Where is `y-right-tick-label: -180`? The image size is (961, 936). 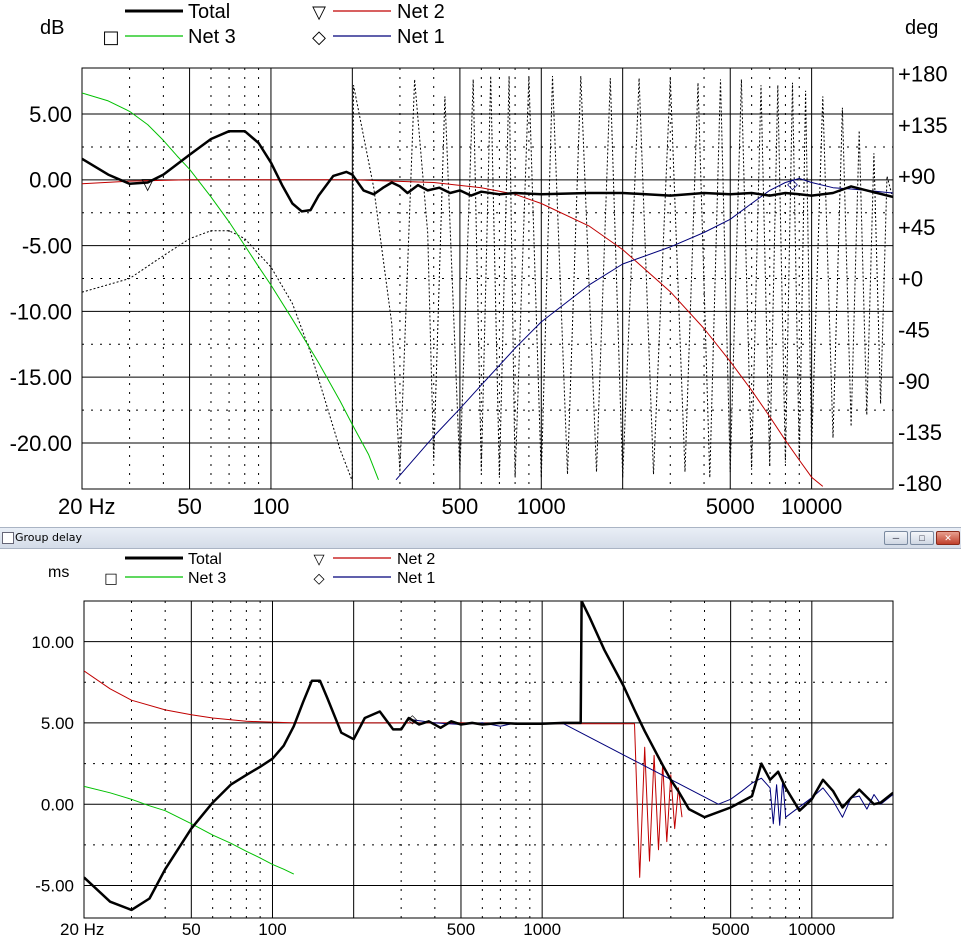
y-right-tick-label: -180 is located at coordinates (920, 483).